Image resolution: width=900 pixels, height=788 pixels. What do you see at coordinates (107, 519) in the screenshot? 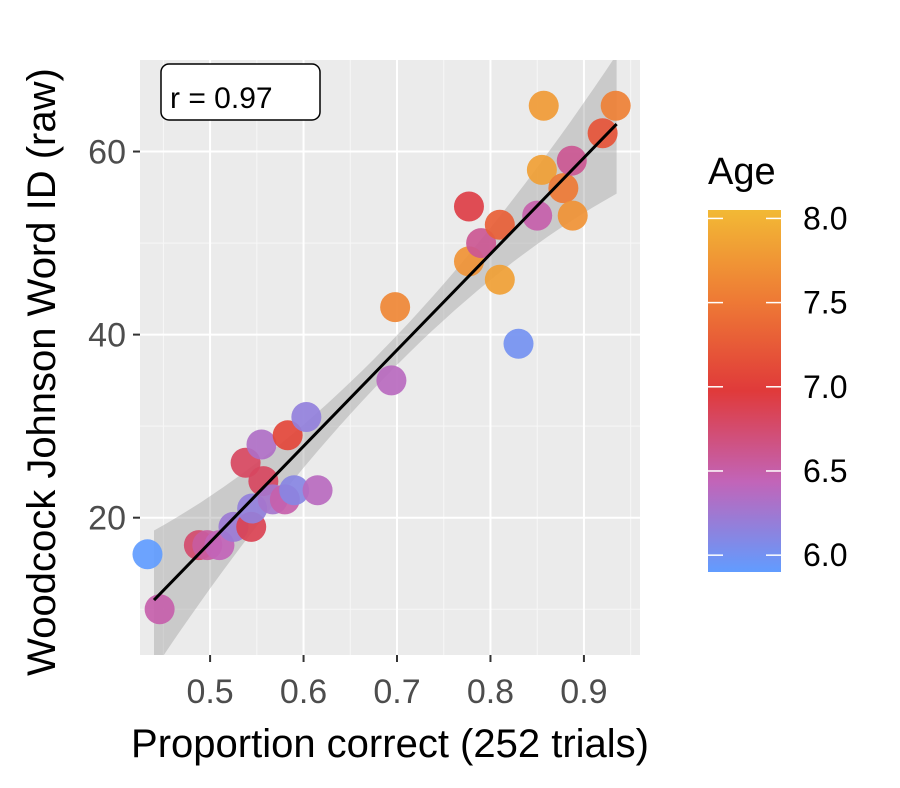
I see `y-tick-label: 20` at bounding box center [107, 519].